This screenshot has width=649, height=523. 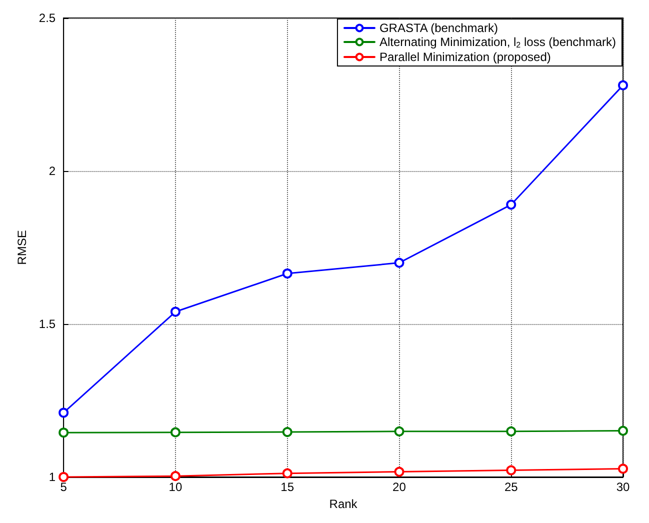 What do you see at coordinates (399, 487) in the screenshot?
I see `x-tick-label: 20` at bounding box center [399, 487].